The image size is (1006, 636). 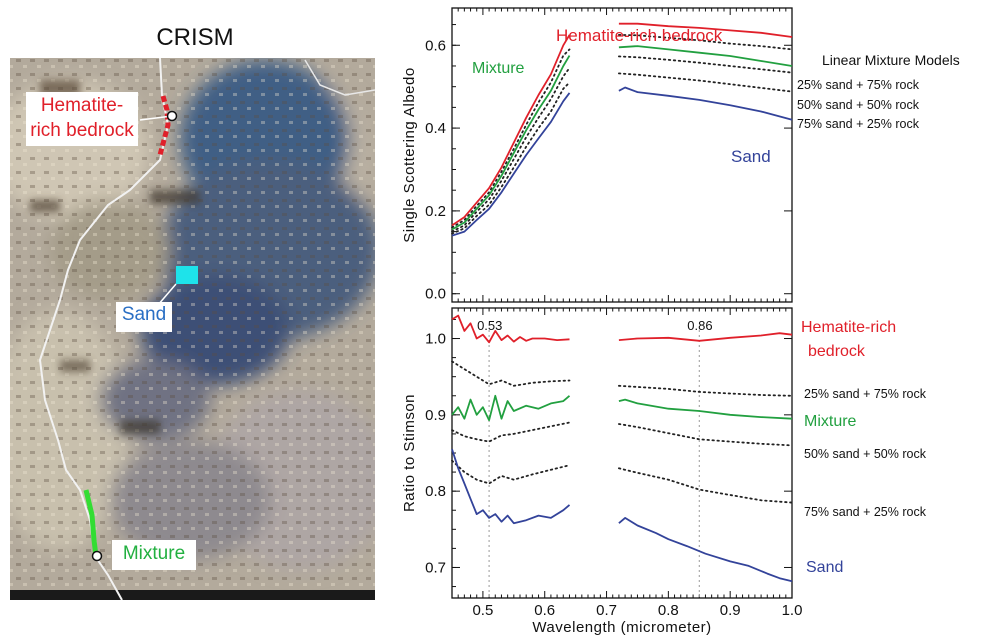 I want to click on sand-label: Sand, so click(x=144, y=314).